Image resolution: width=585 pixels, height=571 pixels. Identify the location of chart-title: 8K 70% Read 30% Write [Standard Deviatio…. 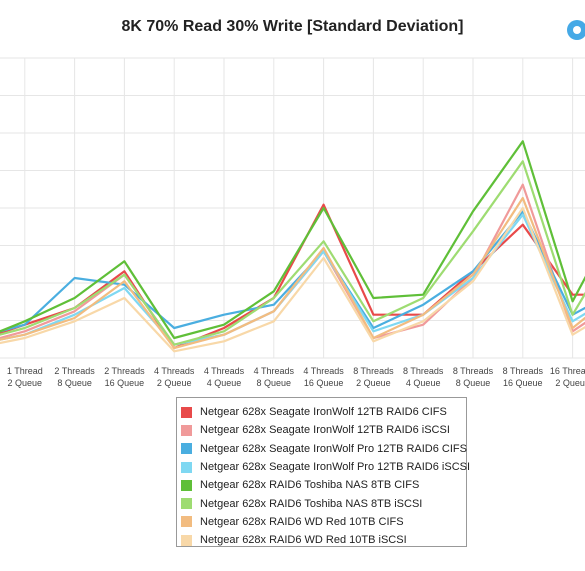
(292, 26).